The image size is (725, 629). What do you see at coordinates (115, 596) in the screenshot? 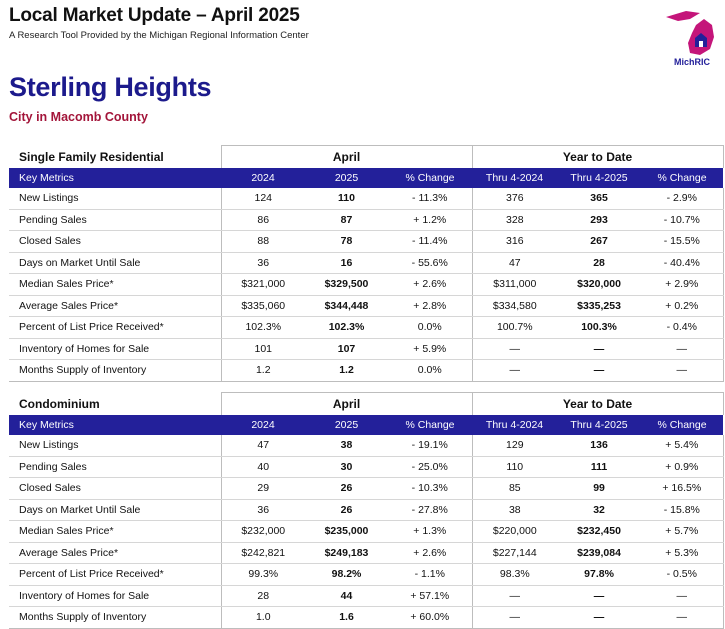
I see `metric-label: Inventory of Homes for Sale` at bounding box center [115, 596].